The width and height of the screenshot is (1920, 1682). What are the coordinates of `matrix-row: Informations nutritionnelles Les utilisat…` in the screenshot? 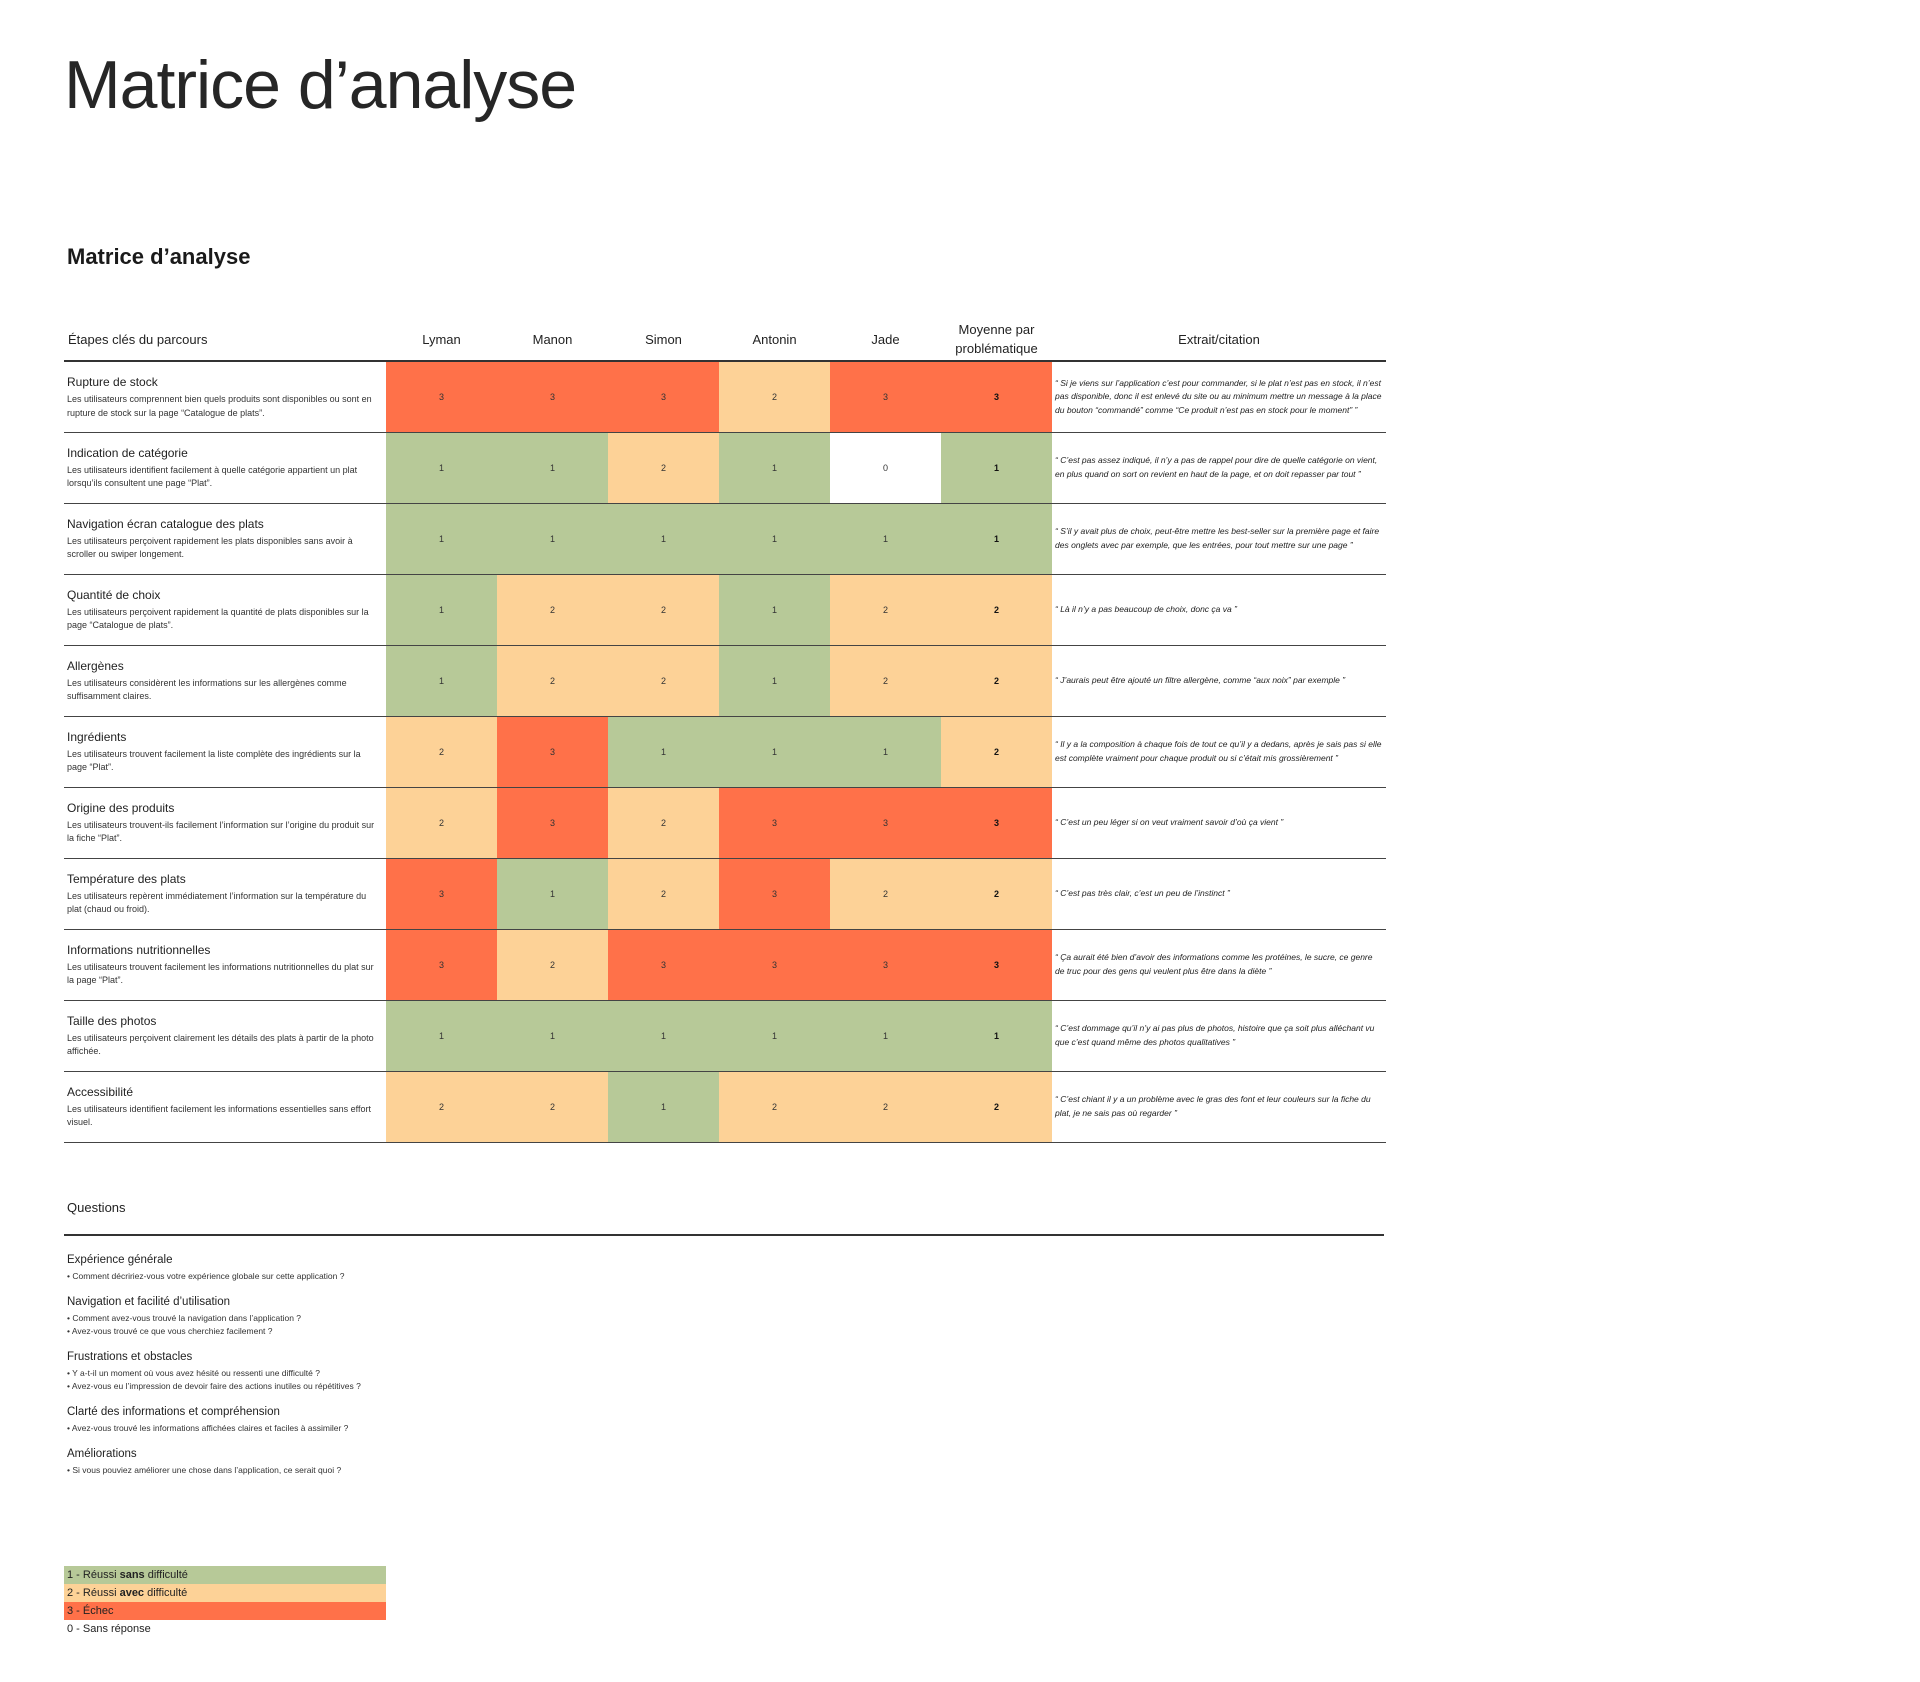 It's located at (725, 965).